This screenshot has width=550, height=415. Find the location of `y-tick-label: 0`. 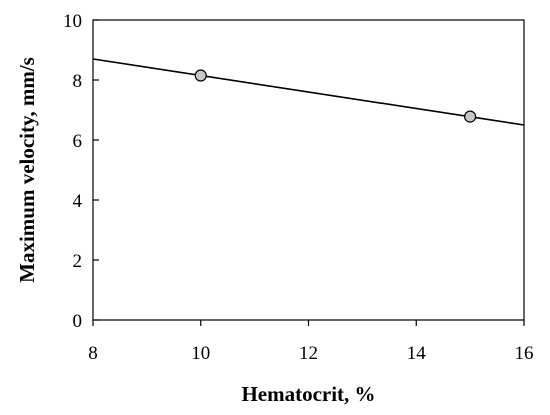

y-tick-label: 0 is located at coordinates (78, 321).